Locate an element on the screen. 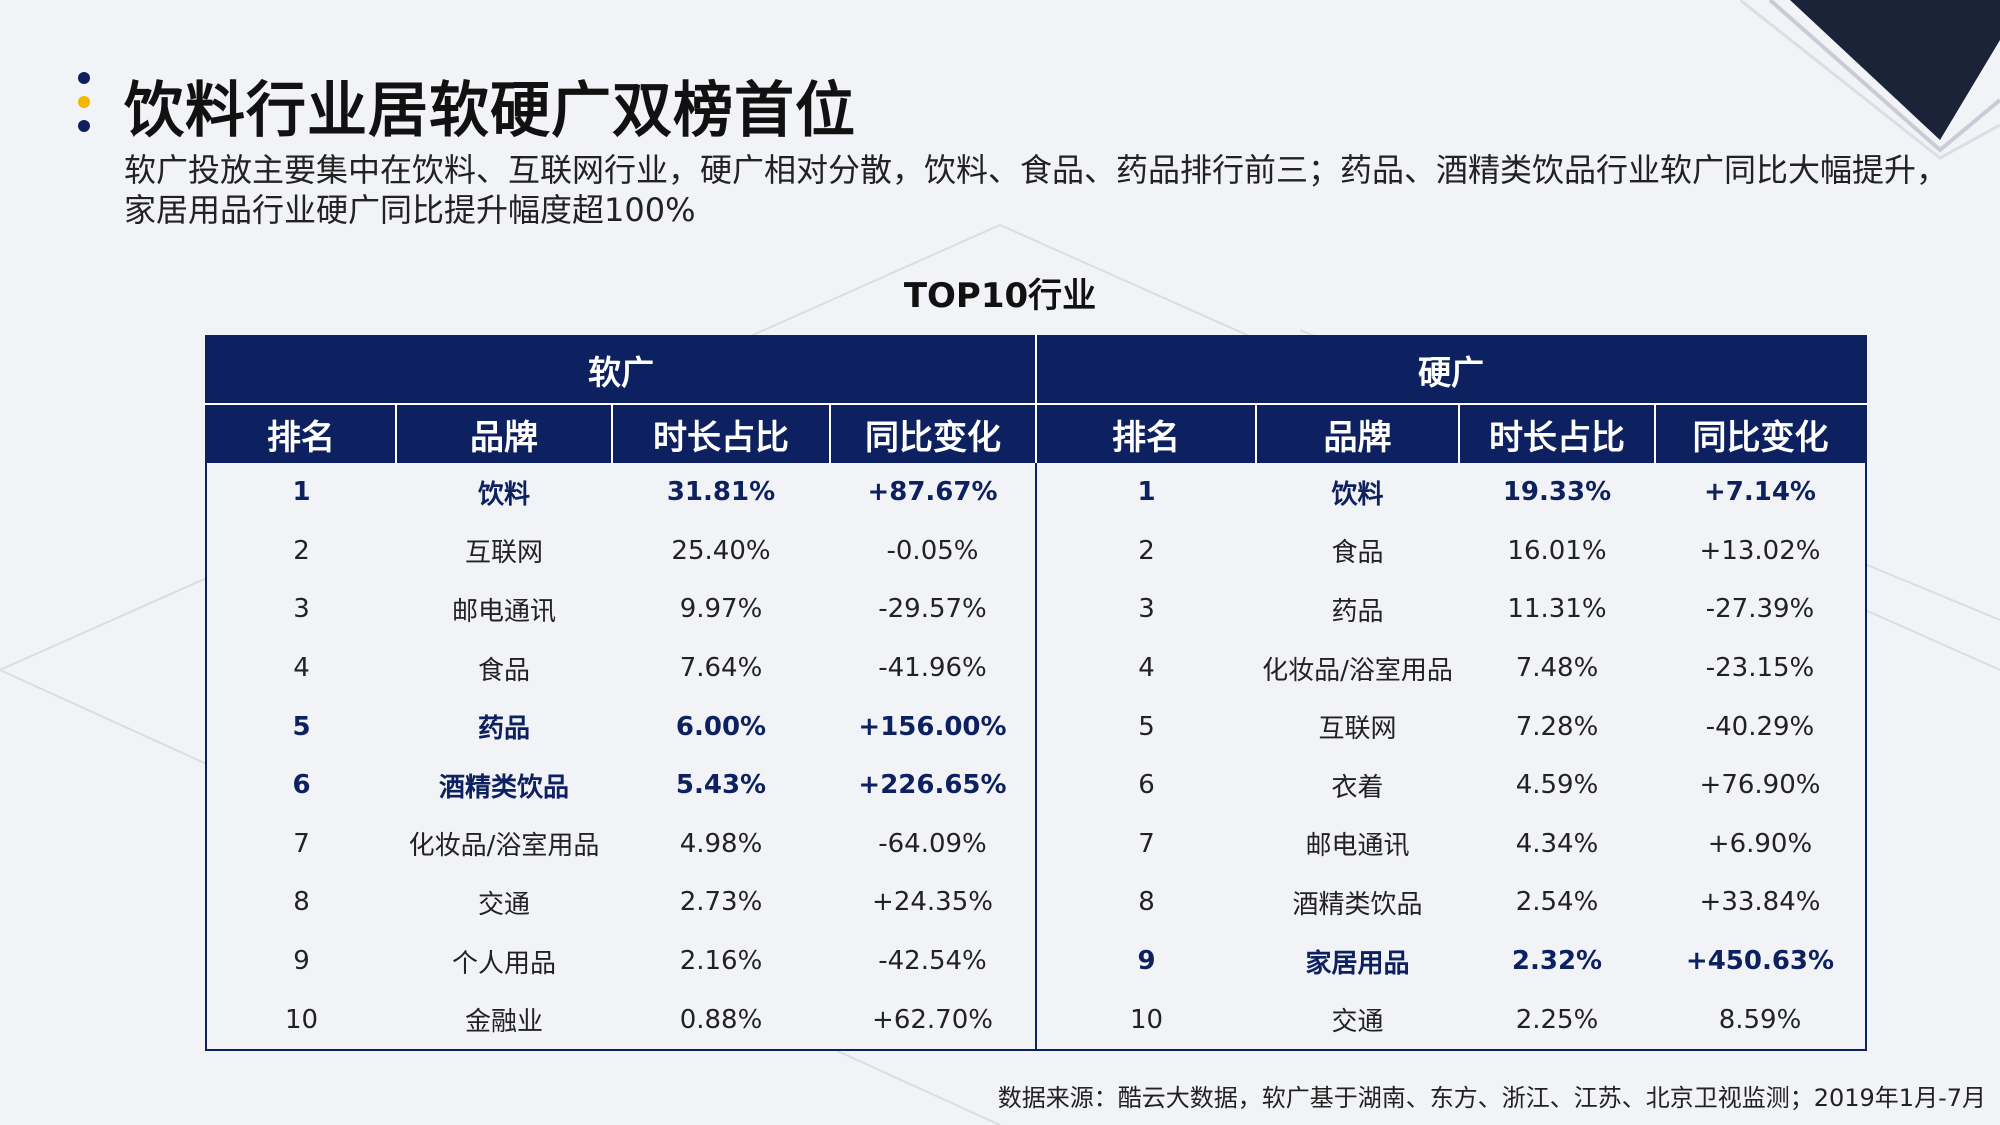  hard-yoy-cell: -27.39% is located at coordinates (1760, 609).